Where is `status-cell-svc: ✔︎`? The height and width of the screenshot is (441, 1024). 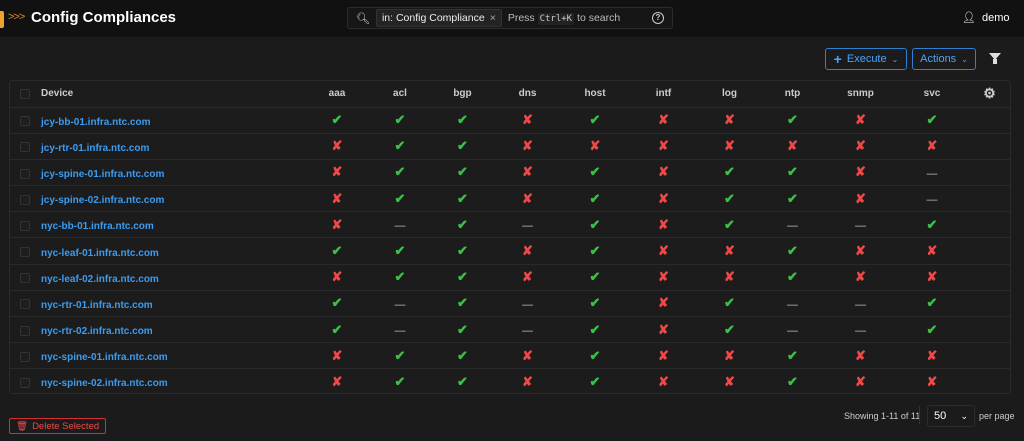 status-cell-svc: ✔︎ is located at coordinates (932, 225).